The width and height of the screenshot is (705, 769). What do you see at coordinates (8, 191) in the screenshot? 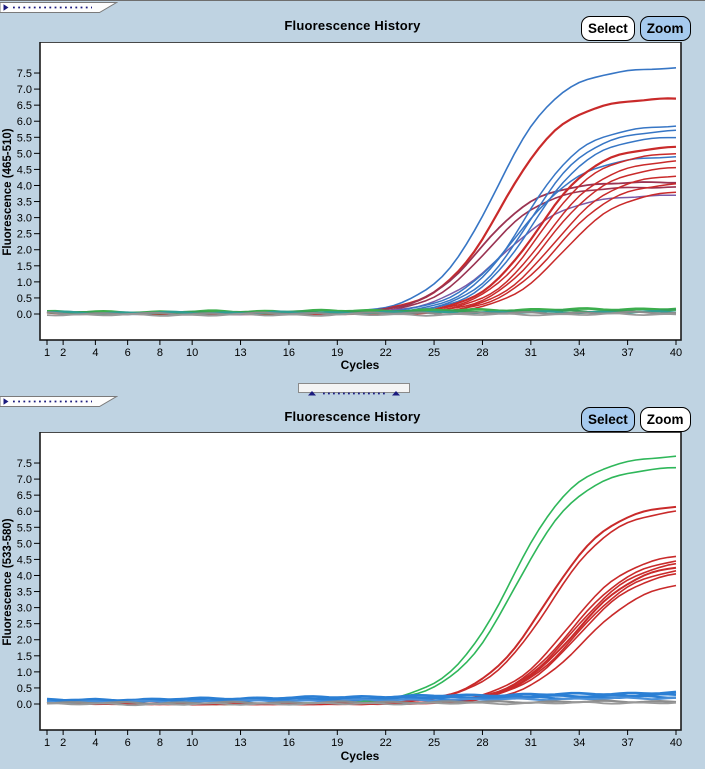
I see `y-axis-label: Fluorescence (465-510)` at bounding box center [8, 191].